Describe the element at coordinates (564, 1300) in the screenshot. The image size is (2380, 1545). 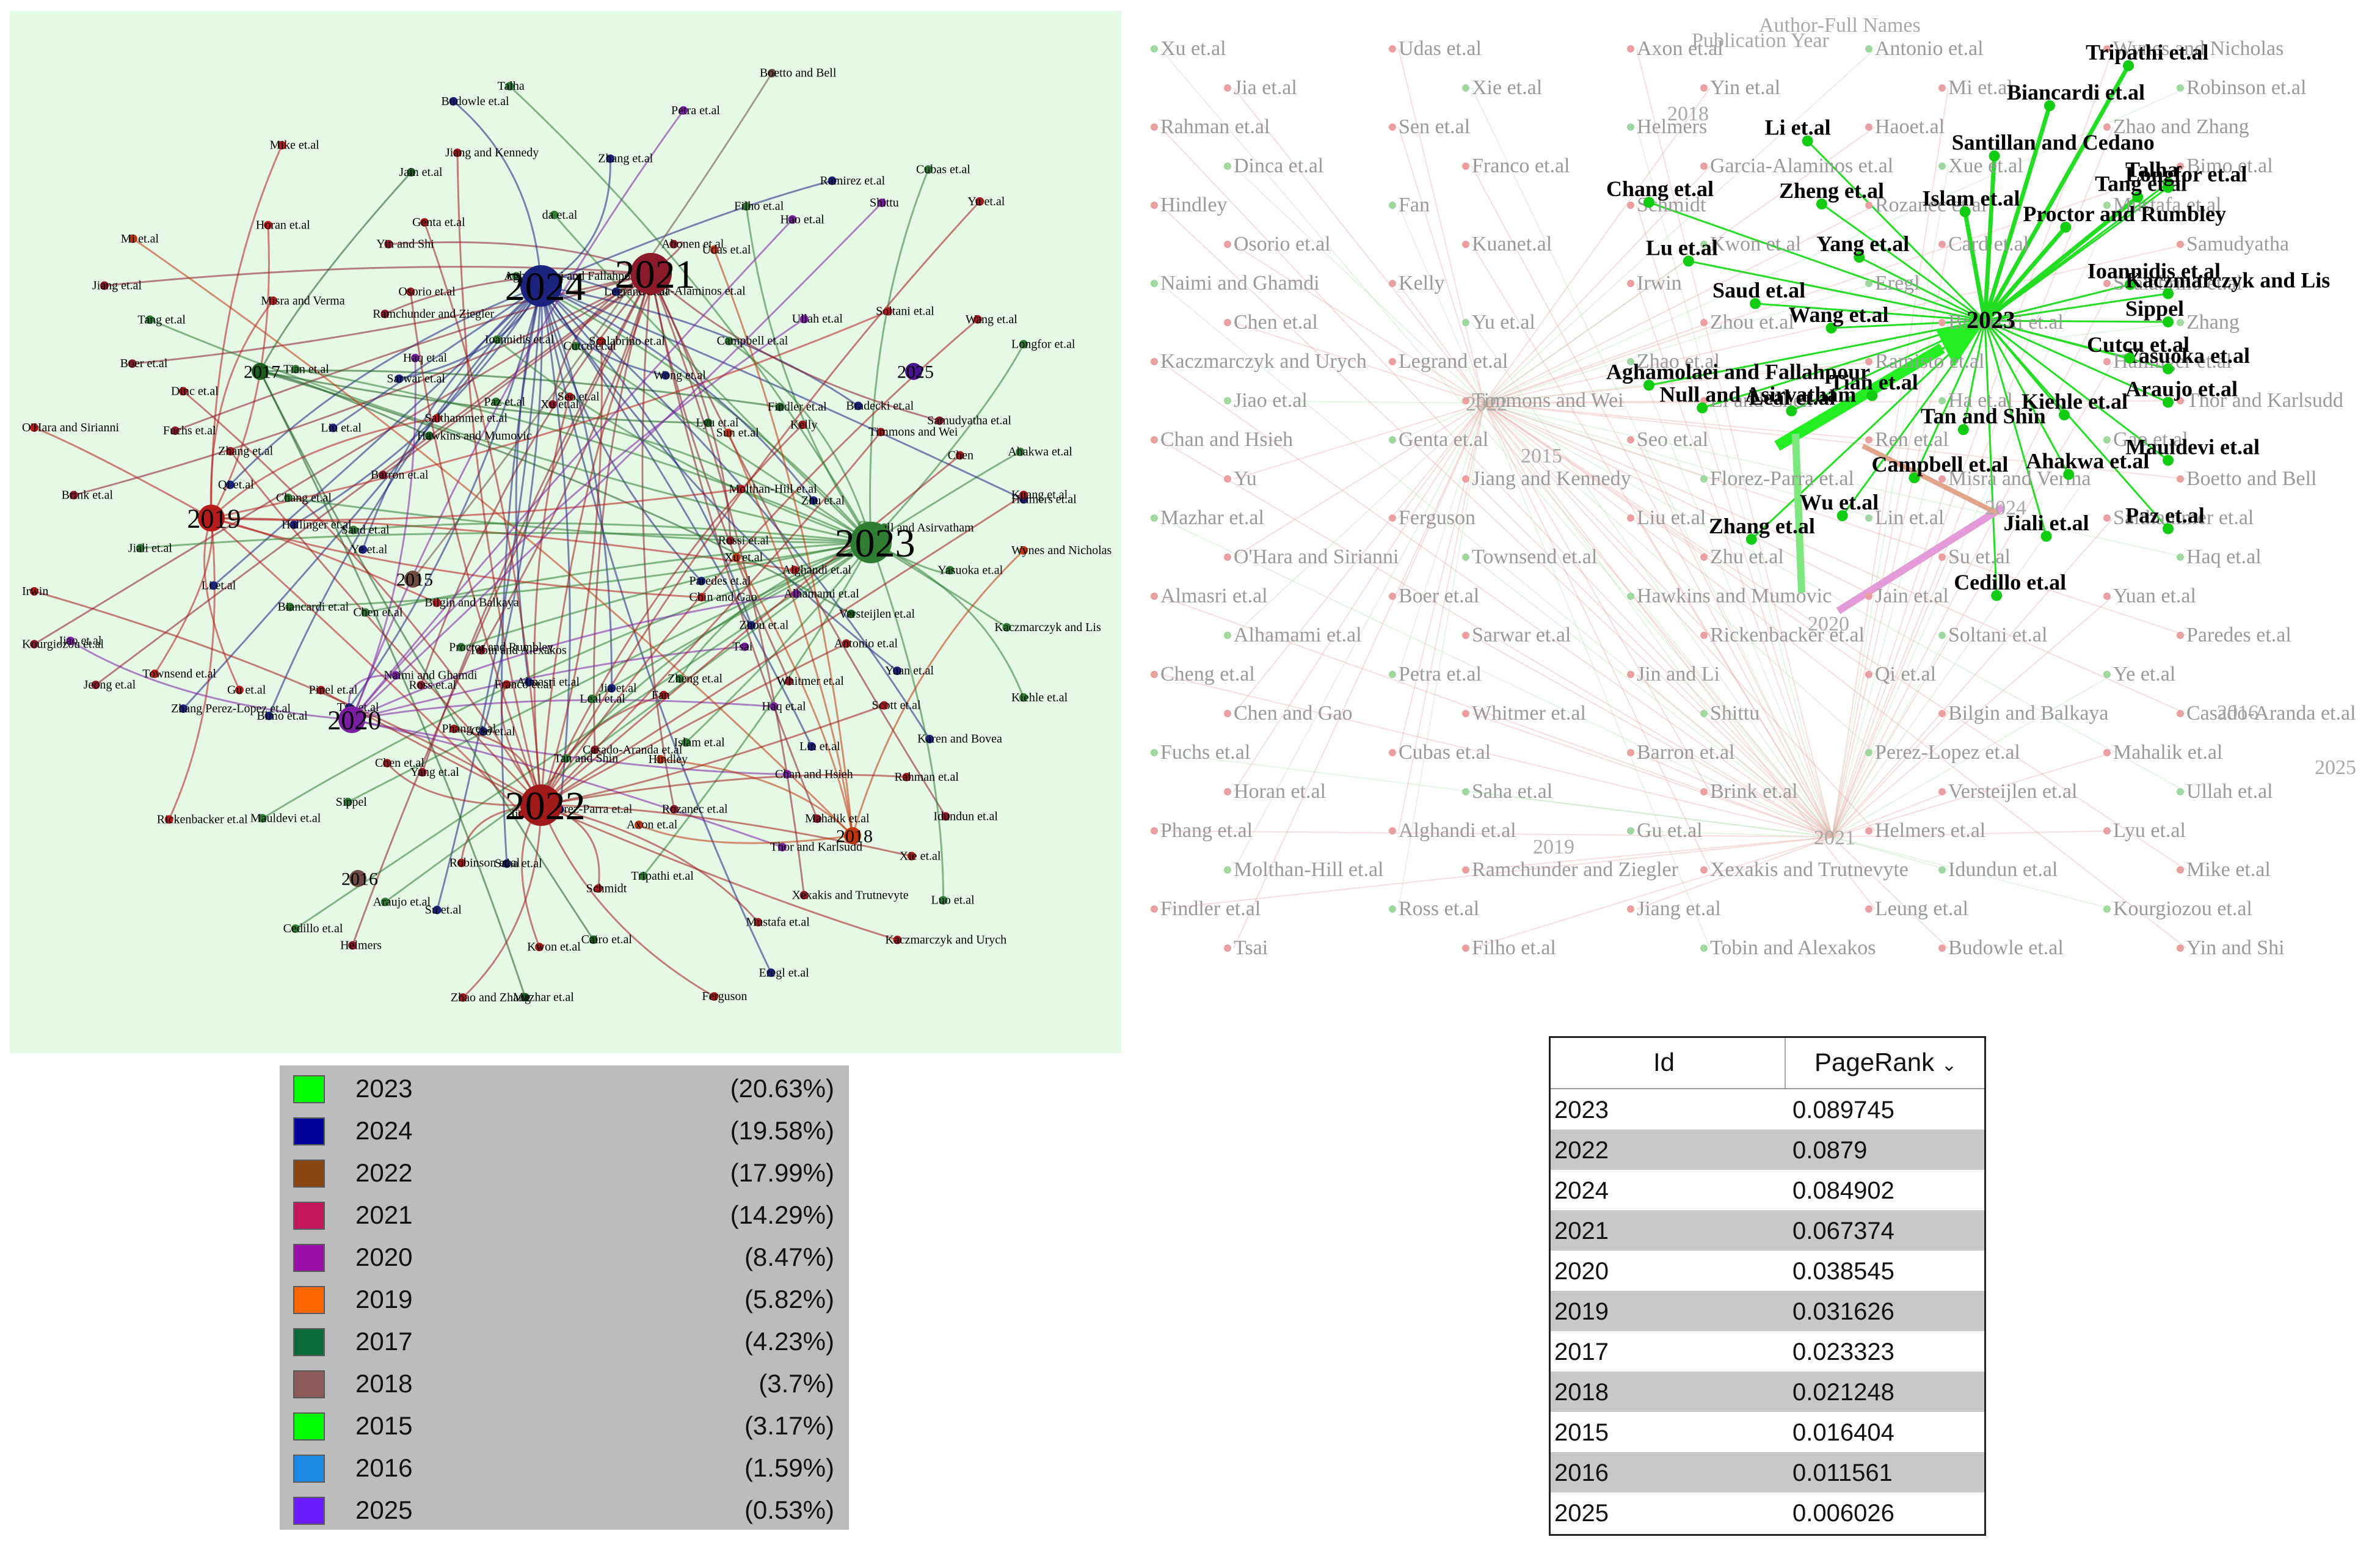
I see `legend-row: 2019 (5.82%)` at that location.